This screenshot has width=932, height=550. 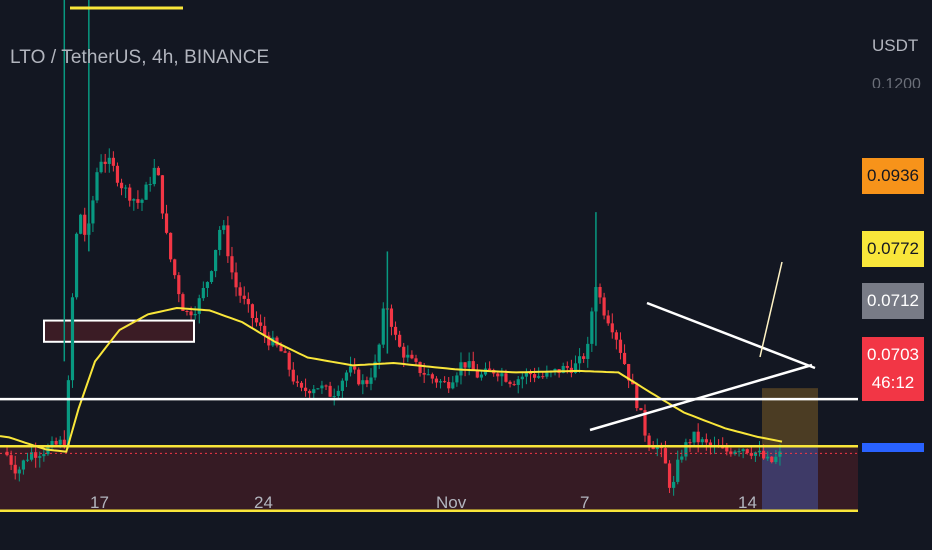 What do you see at coordinates (893, 447) in the screenshot?
I see `price-axis-marker` at bounding box center [893, 447].